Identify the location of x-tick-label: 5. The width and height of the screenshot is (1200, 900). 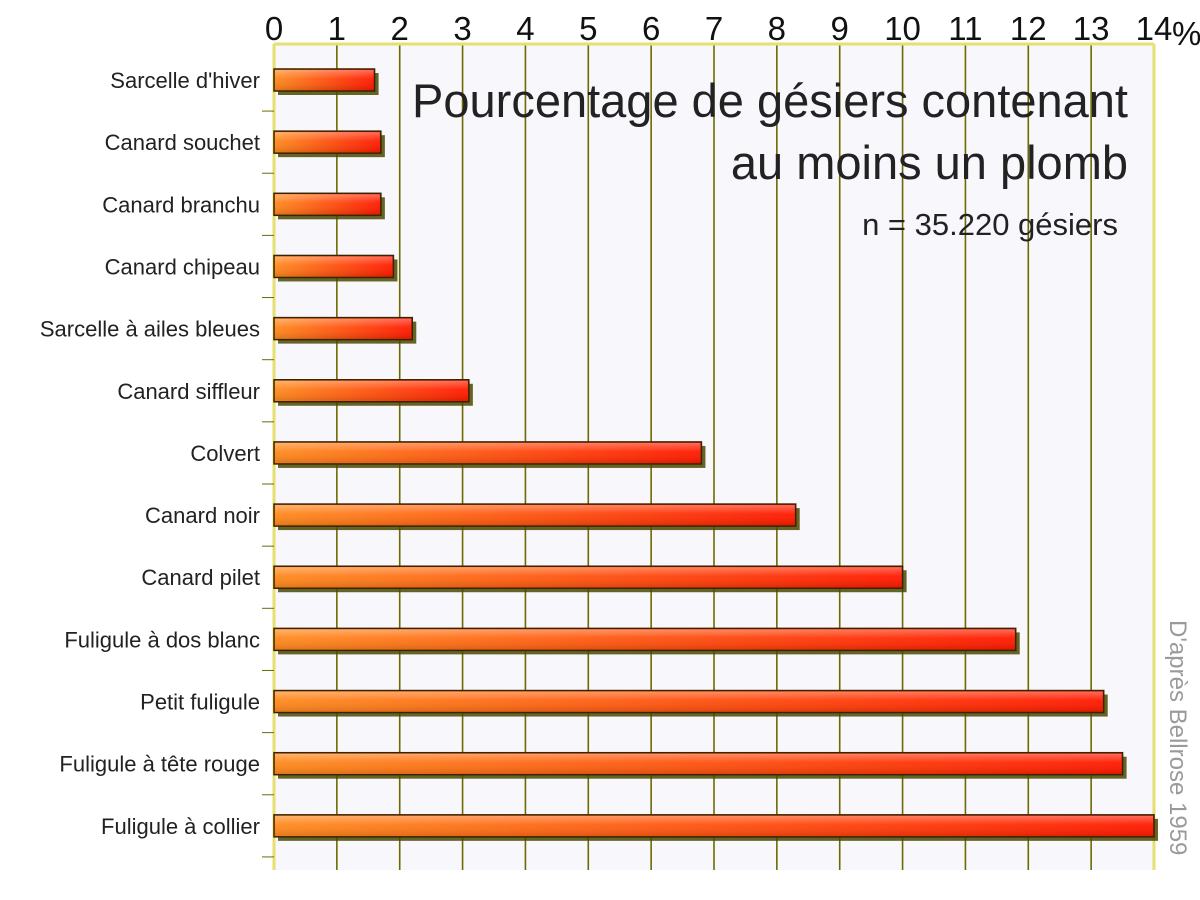
(588, 28).